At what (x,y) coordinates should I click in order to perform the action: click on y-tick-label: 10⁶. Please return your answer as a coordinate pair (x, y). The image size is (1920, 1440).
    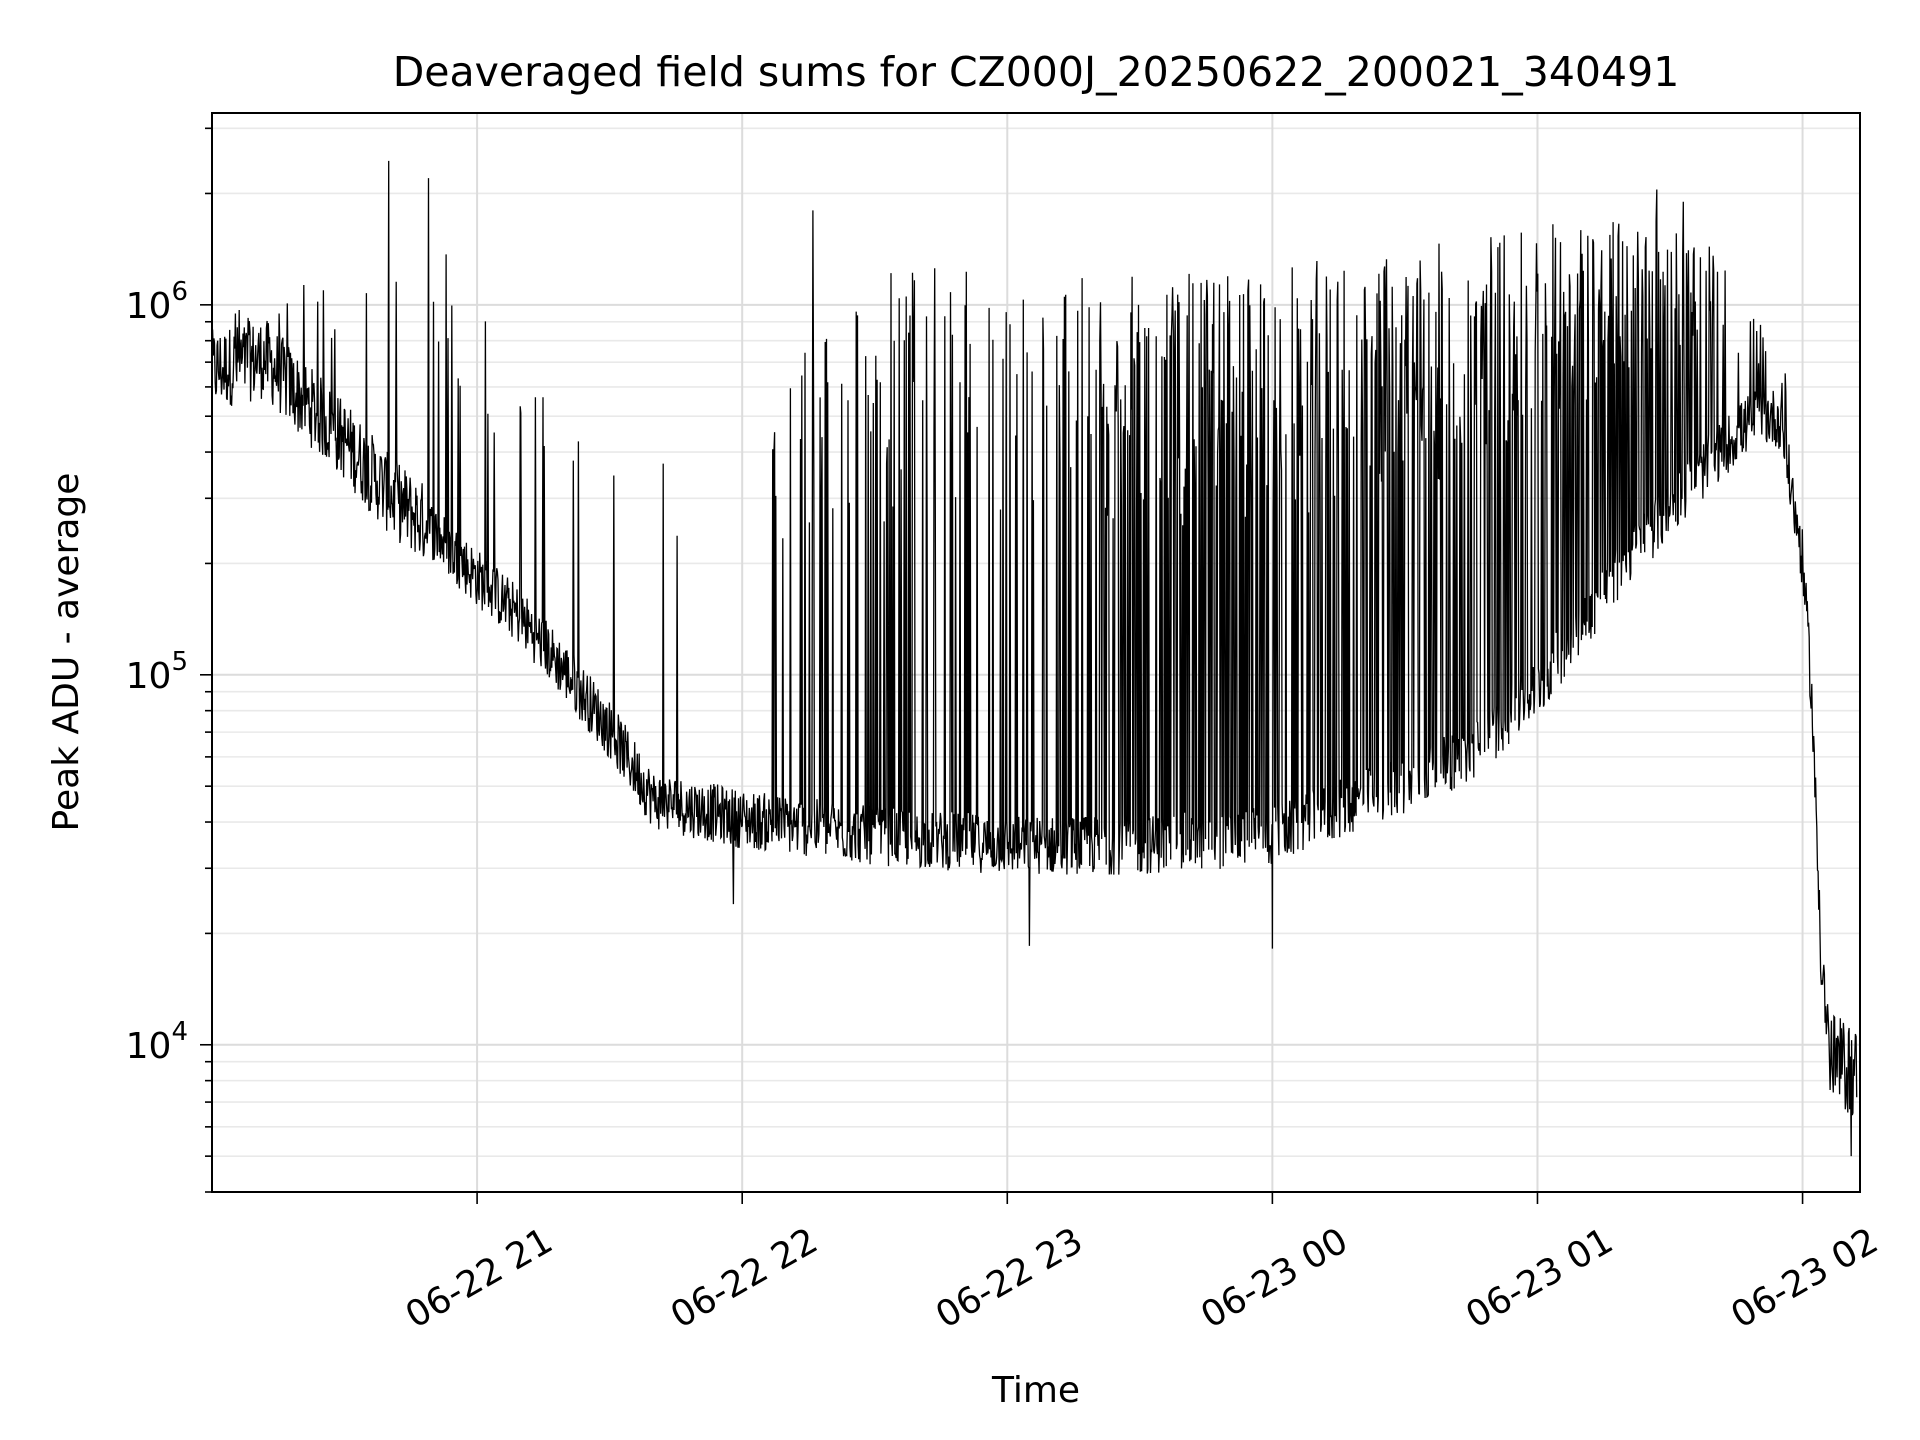
    Looking at the image, I should click on (157, 302).